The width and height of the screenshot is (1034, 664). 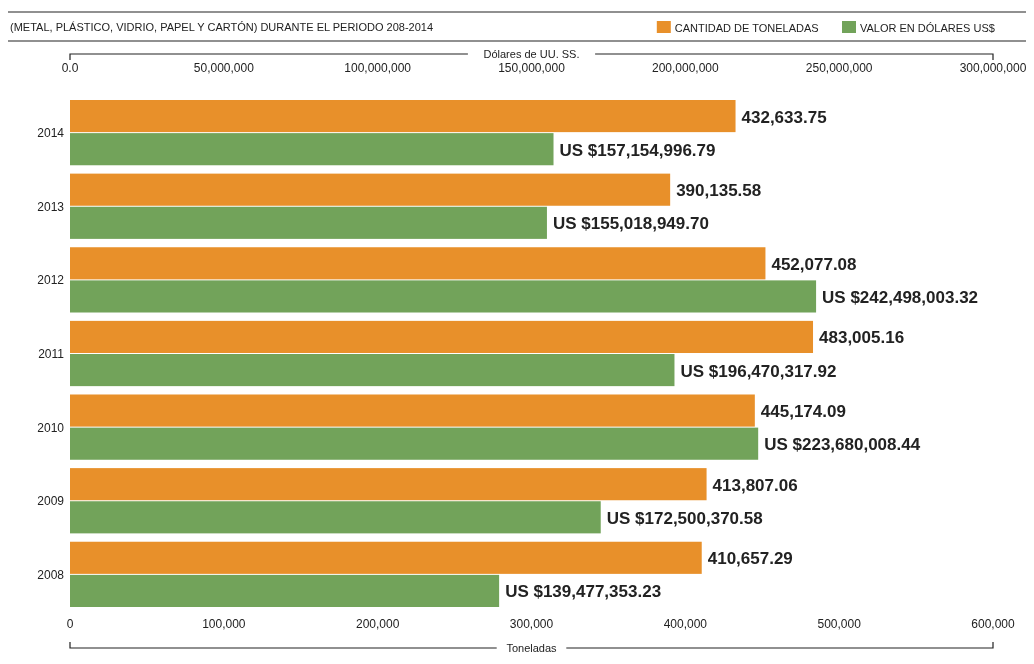 I want to click on data-label: US $155,018,949.70, so click(x=630, y=224).